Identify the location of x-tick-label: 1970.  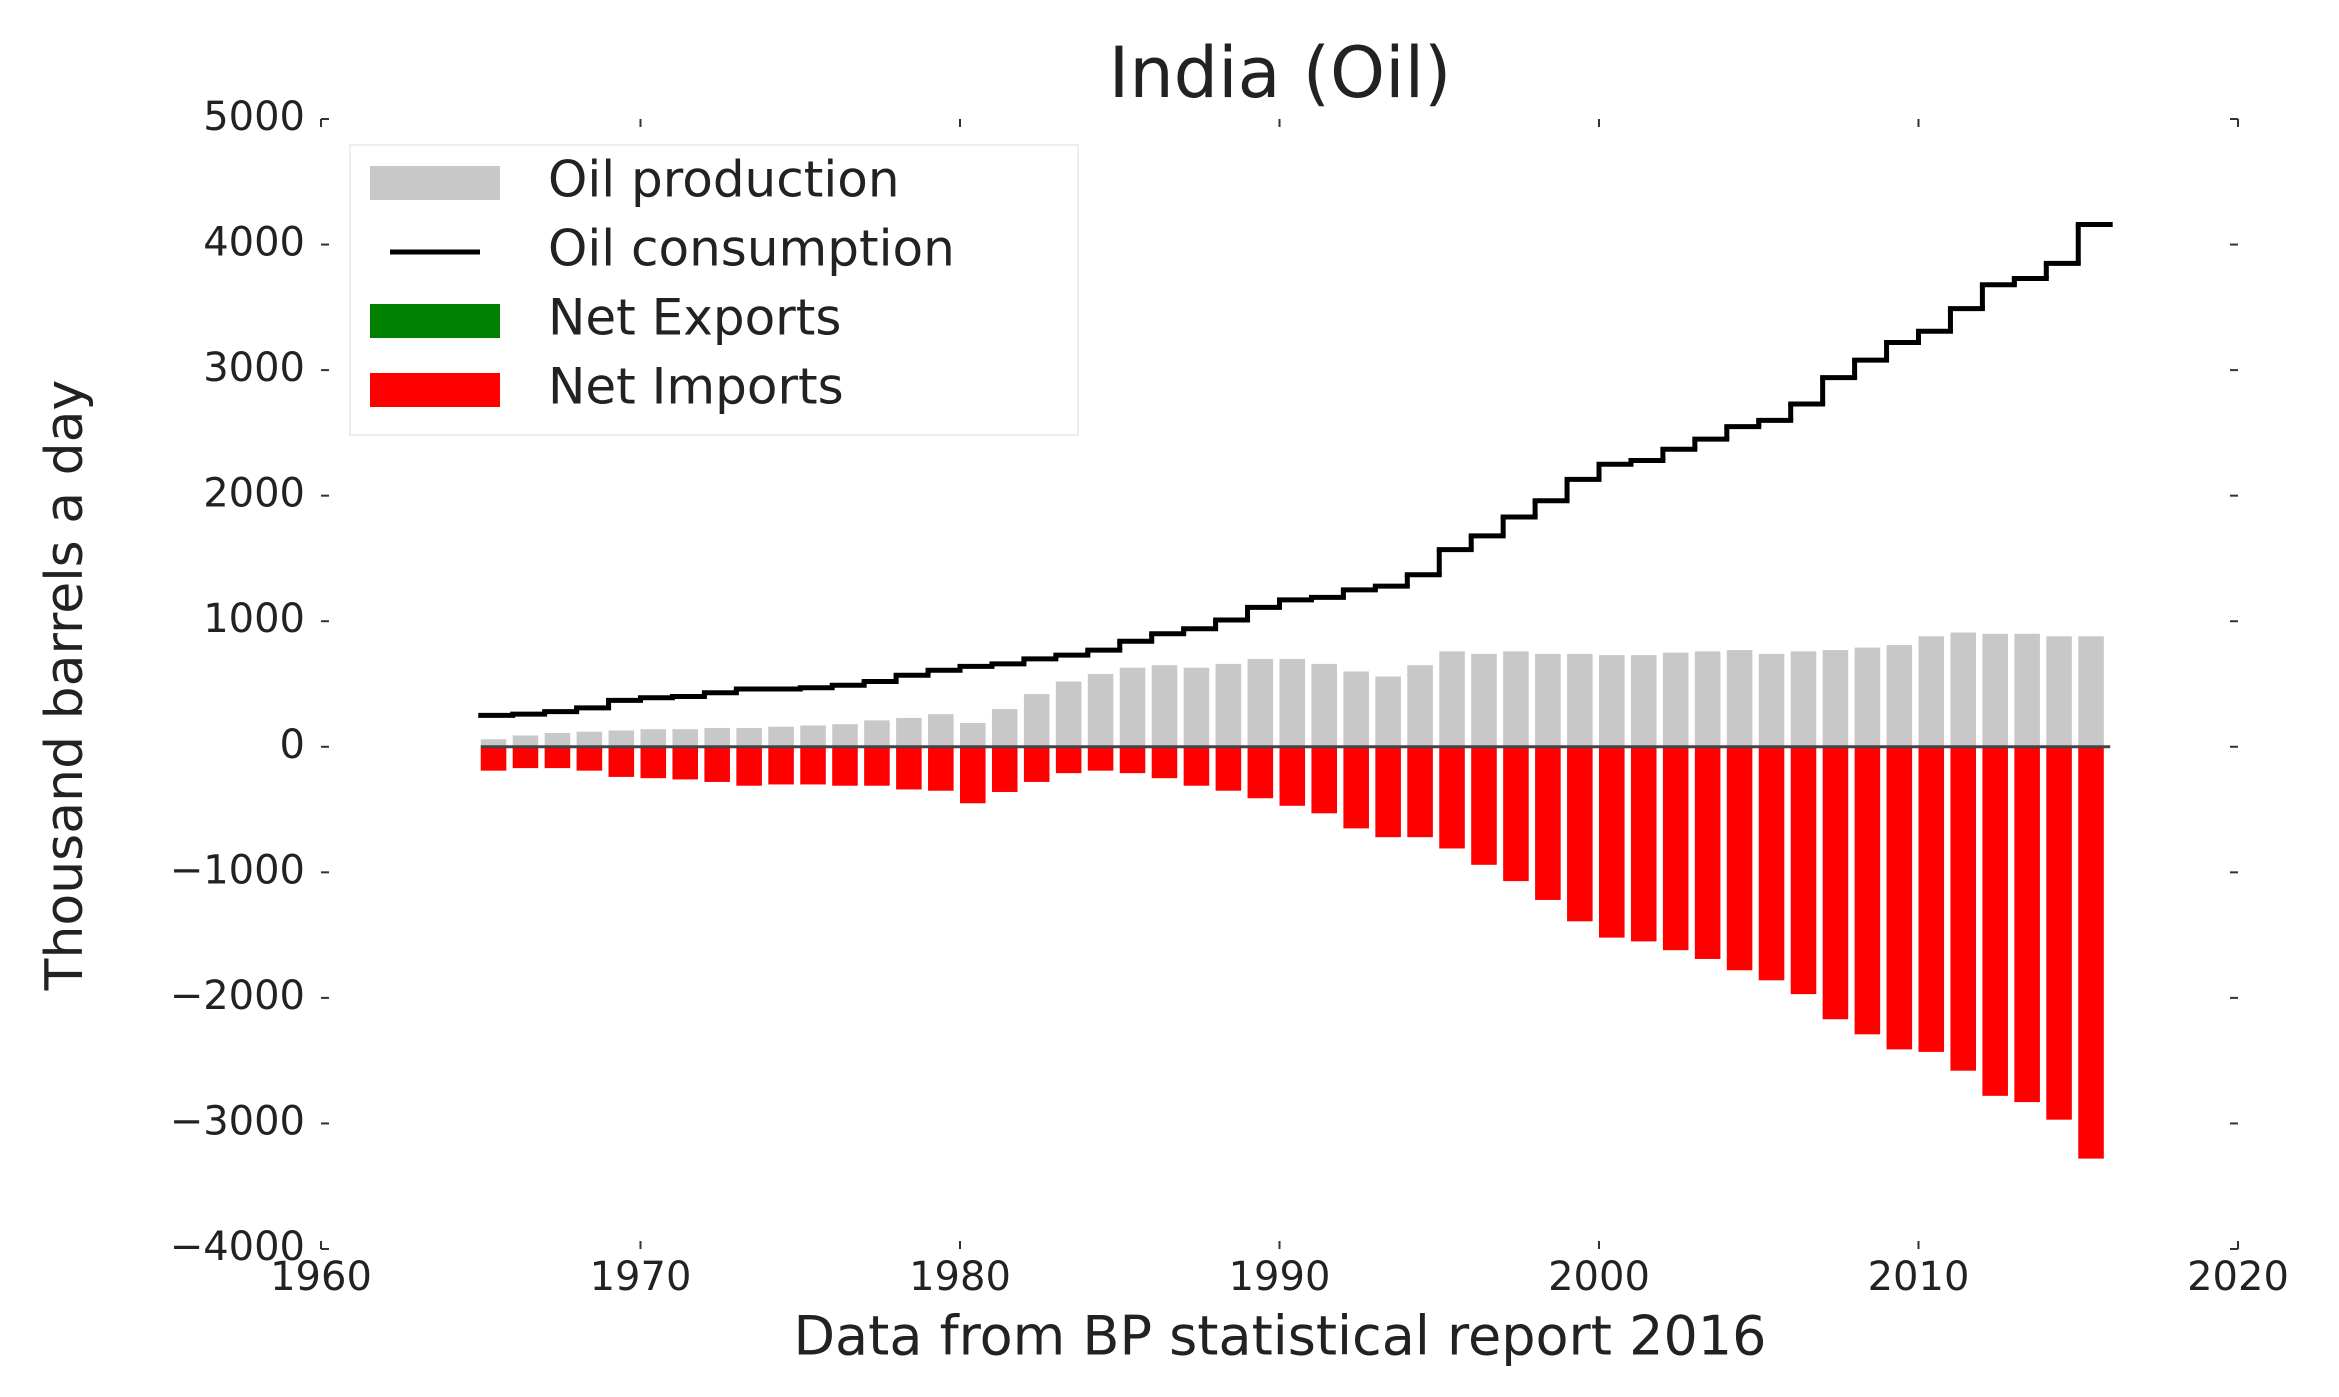
(641, 1277).